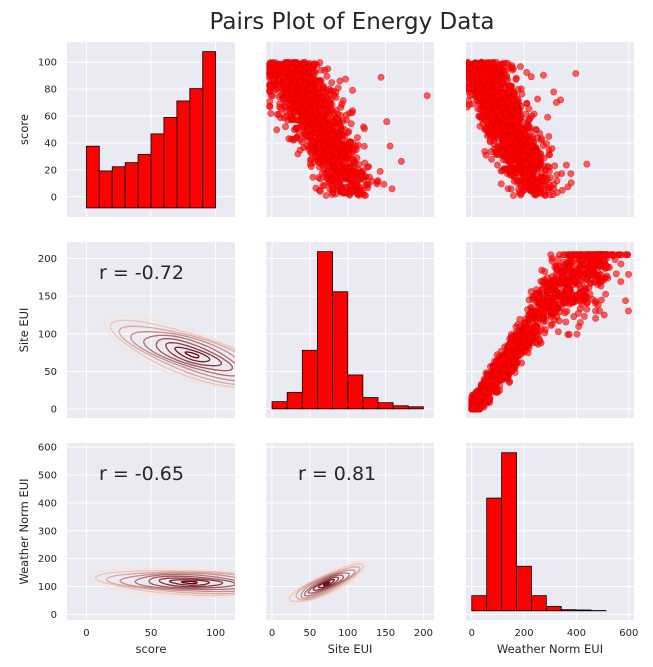 This screenshot has width=653, height=667. What do you see at coordinates (47, 503) in the screenshot?
I see `ytick-label: 400` at bounding box center [47, 503].